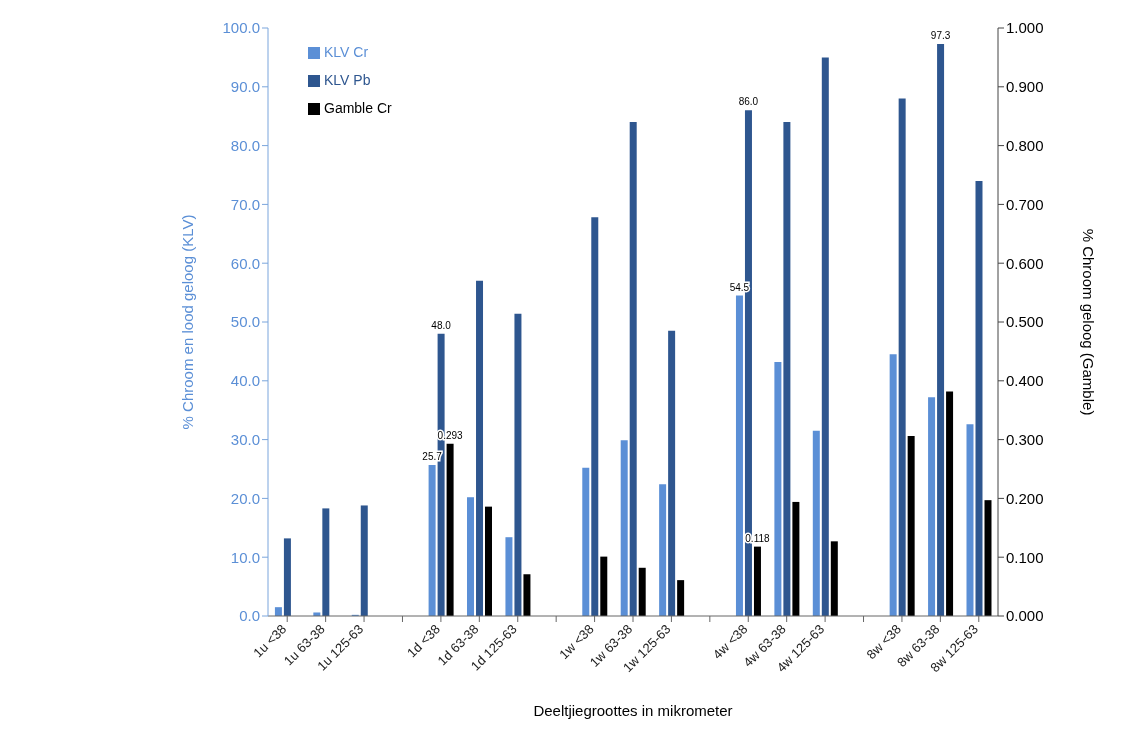 Image resolution: width=1140 pixels, height=744 pixels. What do you see at coordinates (245, 498) in the screenshot?
I see `y-tick-label: 20.0` at bounding box center [245, 498].